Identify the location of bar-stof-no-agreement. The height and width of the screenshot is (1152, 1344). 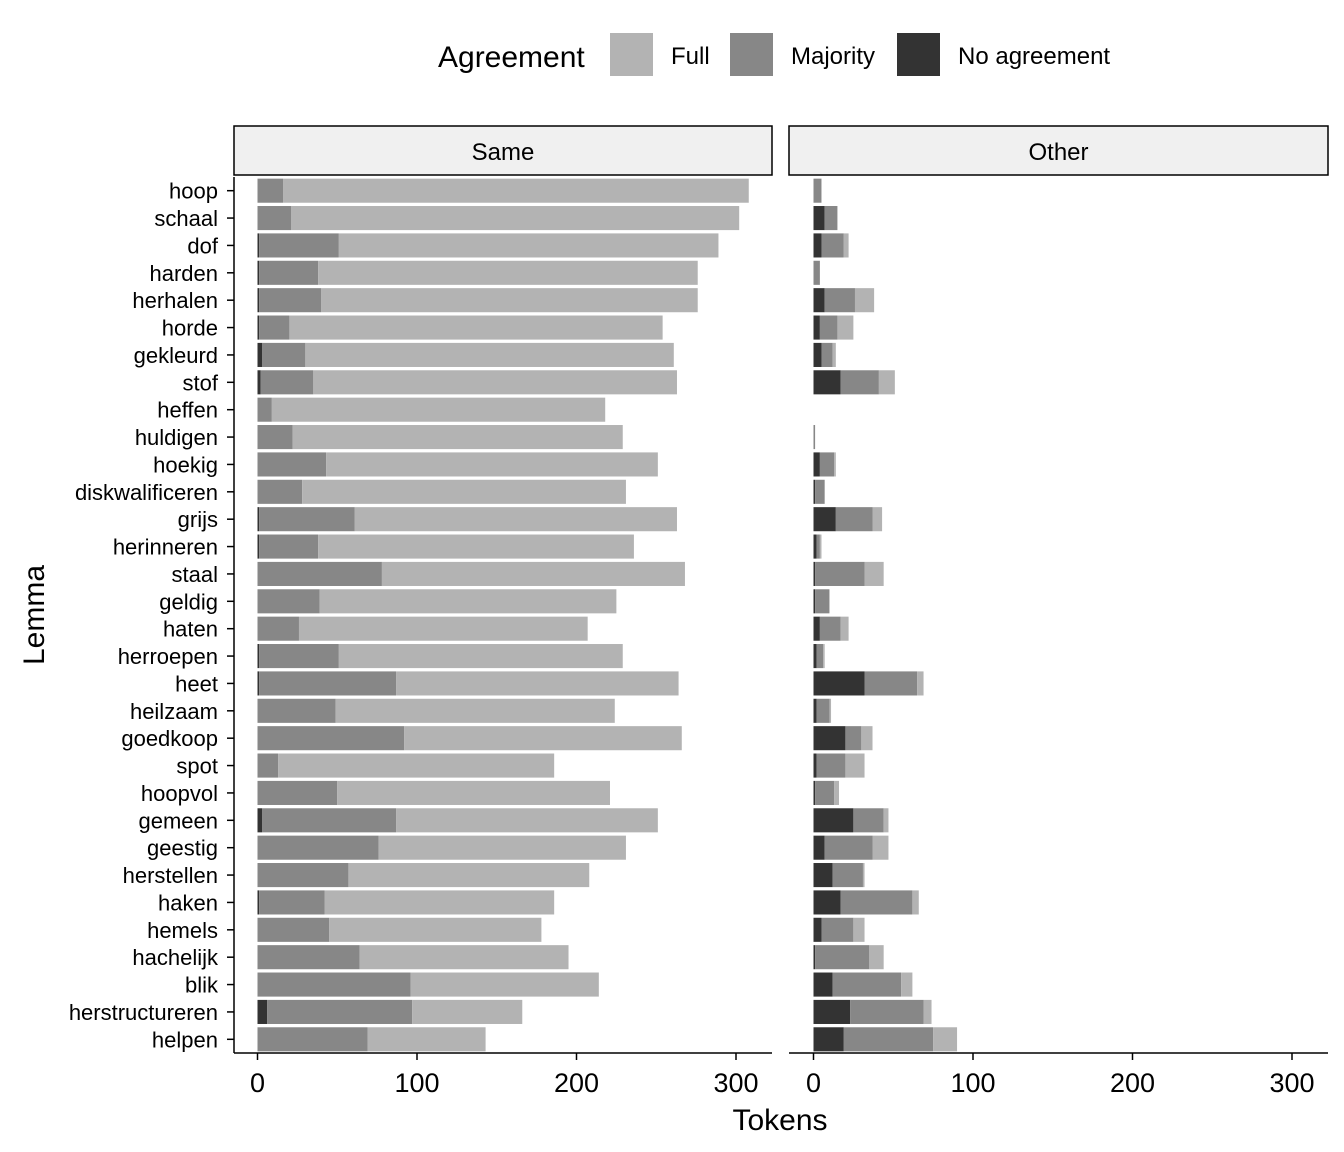
(827, 382).